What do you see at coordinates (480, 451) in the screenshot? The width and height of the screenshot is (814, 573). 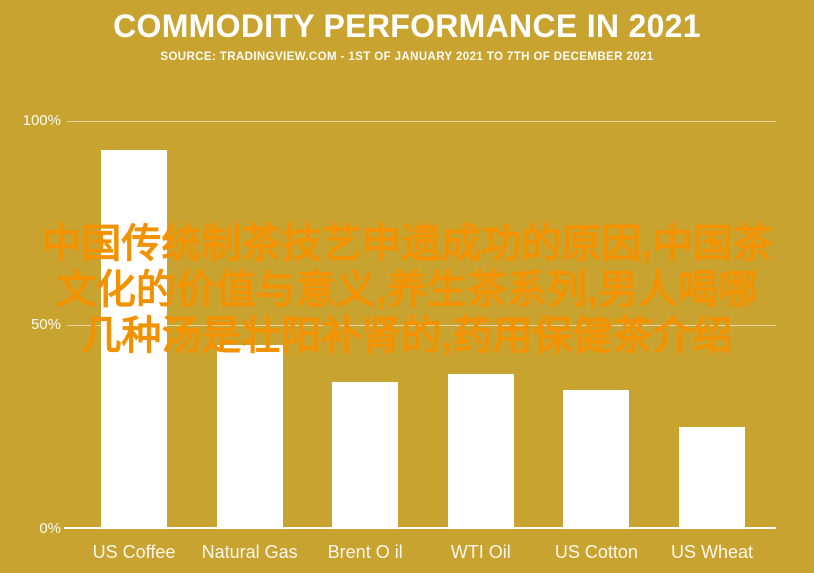 I see `bar-wti-oil` at bounding box center [480, 451].